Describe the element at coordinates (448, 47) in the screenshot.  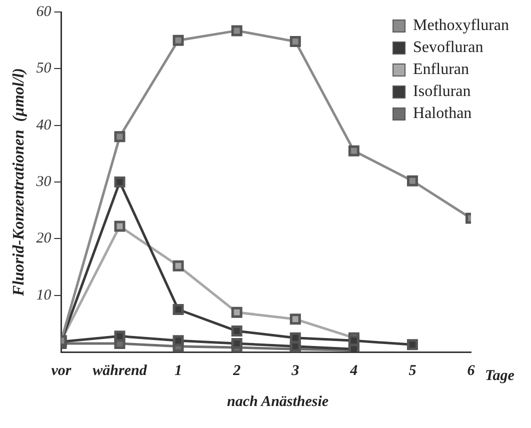
I see `legend-label: Sevofluran` at that location.